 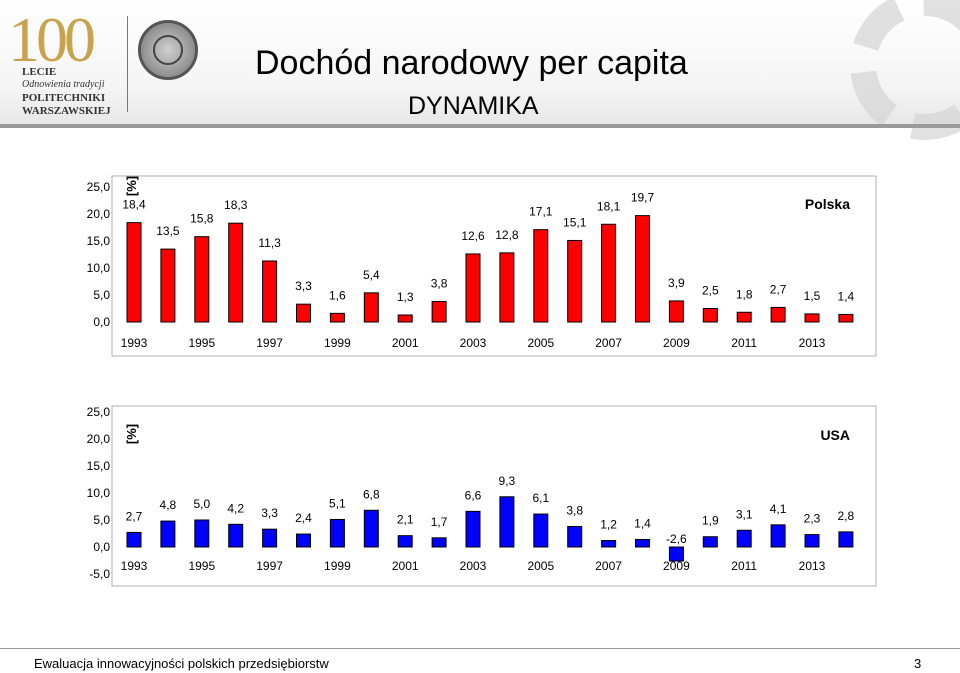 What do you see at coordinates (235, 508) in the screenshot?
I see `usa-data-label: 4,2` at bounding box center [235, 508].